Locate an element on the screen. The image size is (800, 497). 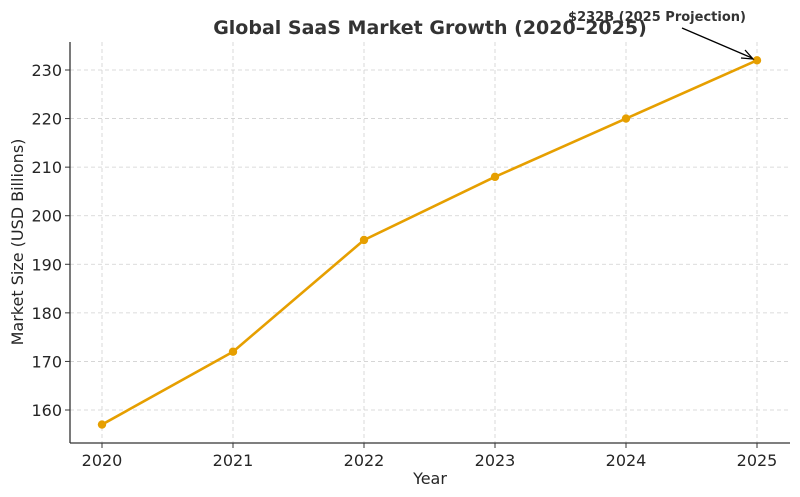
annotation-text: $232B (2025 Projection) is located at coordinates (657, 17).